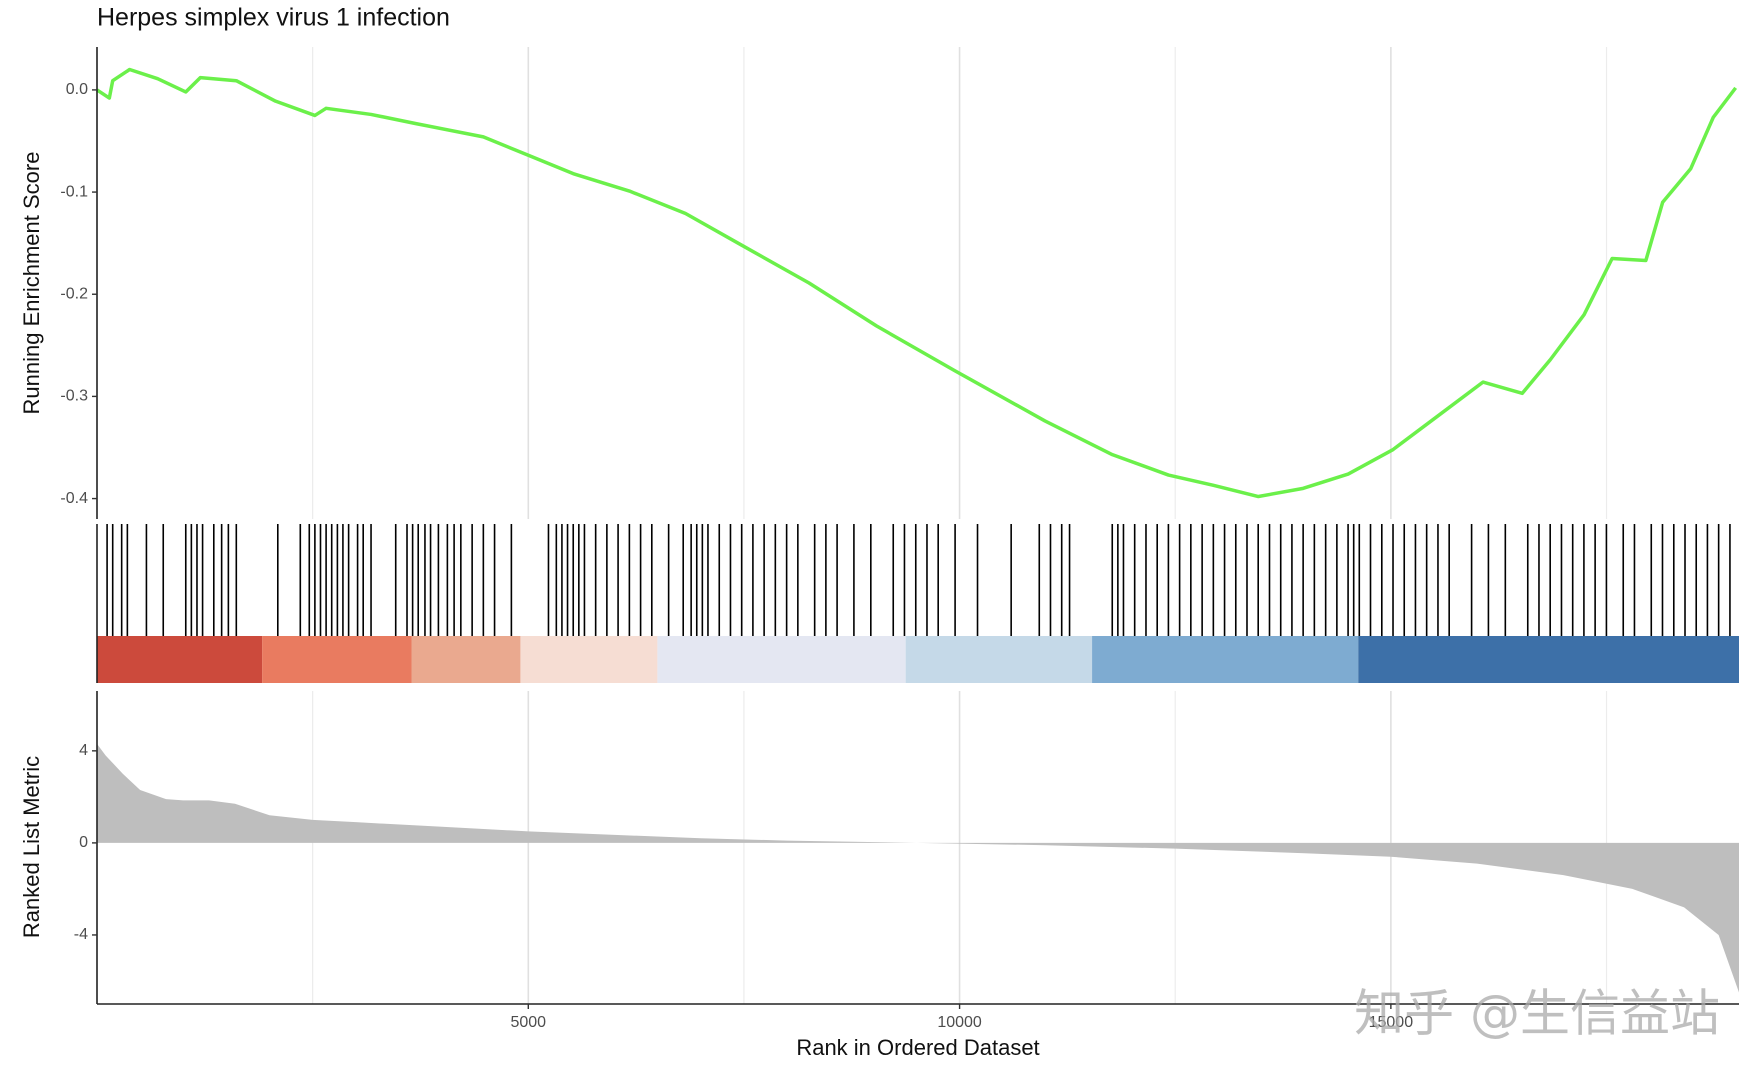 This screenshot has width=1753, height=1080. I want to click on y-axis-title: Running Enrichment Score, so click(31, 283).